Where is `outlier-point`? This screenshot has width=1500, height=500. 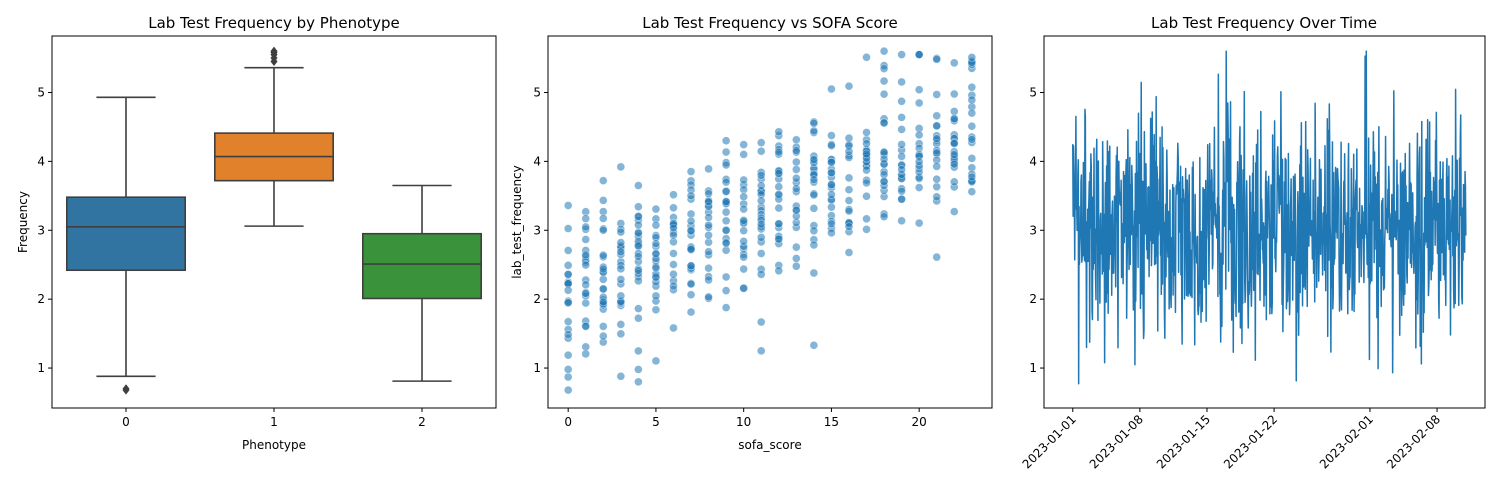 outlier-point is located at coordinates (274, 51).